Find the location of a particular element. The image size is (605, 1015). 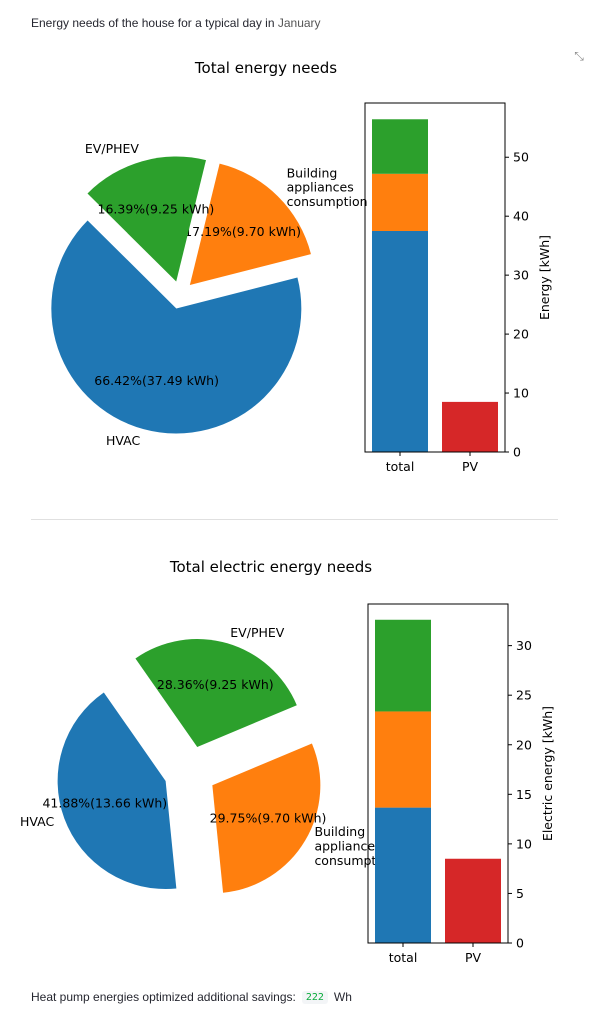

header-month: January is located at coordinates (299, 23).